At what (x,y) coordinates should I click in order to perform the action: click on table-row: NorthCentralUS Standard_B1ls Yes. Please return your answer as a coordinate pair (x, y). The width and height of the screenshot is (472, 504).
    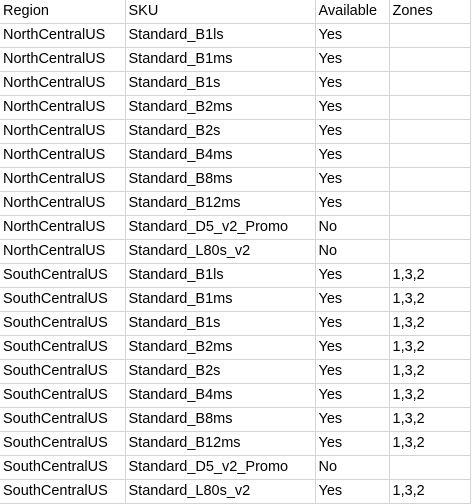
    Looking at the image, I should click on (235, 35).